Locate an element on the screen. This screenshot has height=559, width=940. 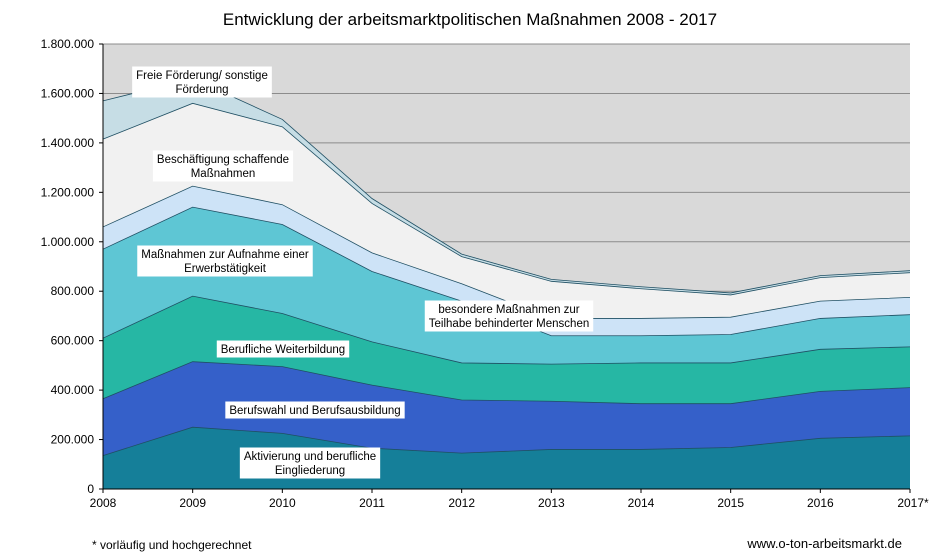
series-label-6: Berufswahl und Berufsausbildung is located at coordinates (315, 410).